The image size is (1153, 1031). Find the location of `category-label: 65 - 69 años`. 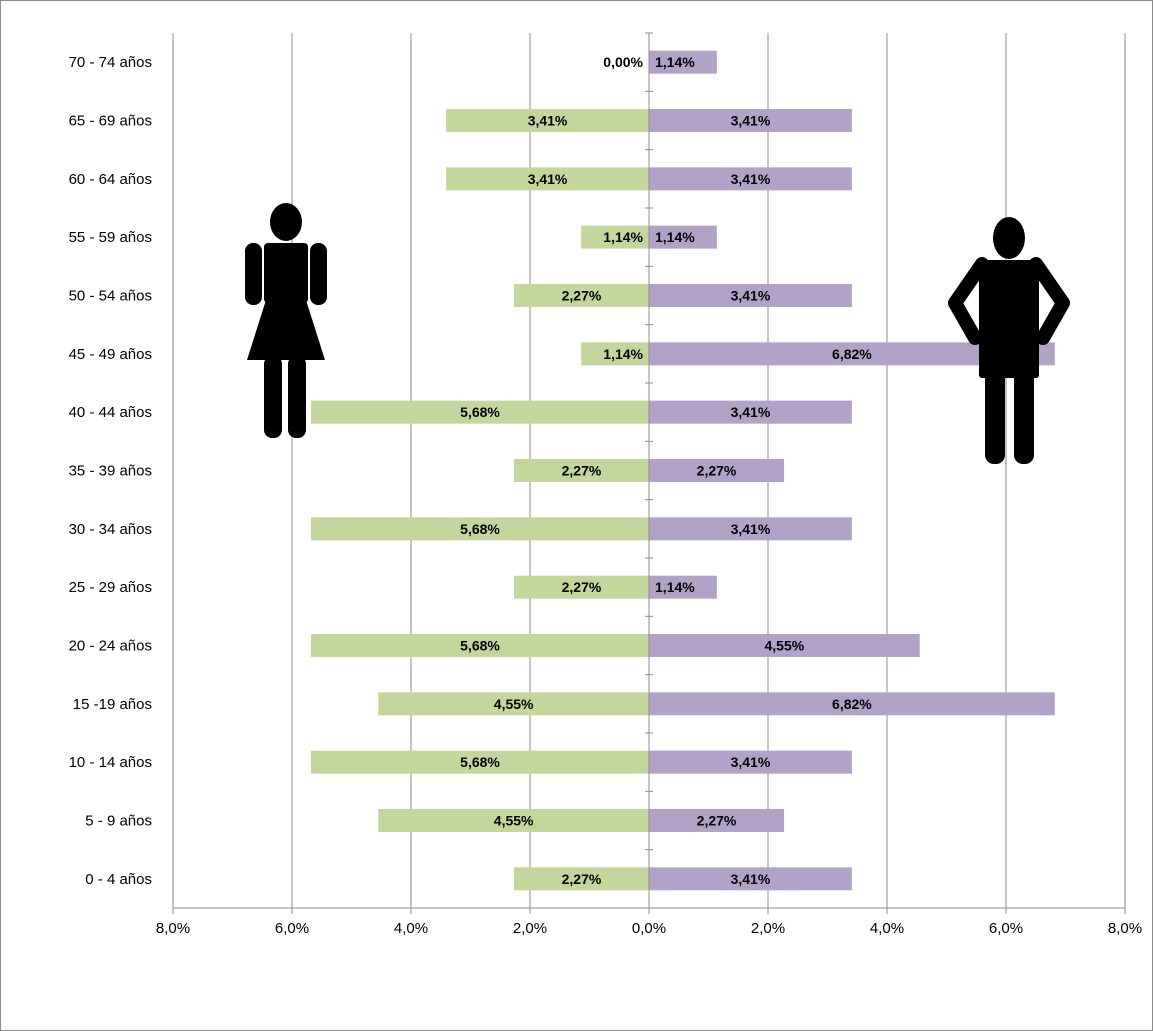

category-label: 65 - 69 años is located at coordinates (110, 121).